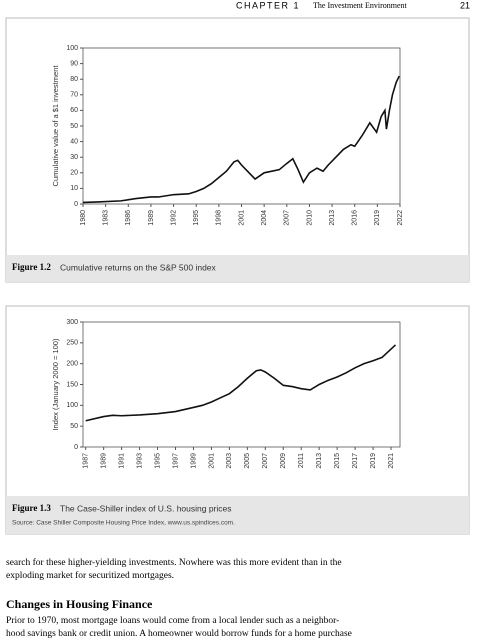 This screenshot has width=477, height=640. I want to click on x-tick-label: 2004, so click(264, 218).